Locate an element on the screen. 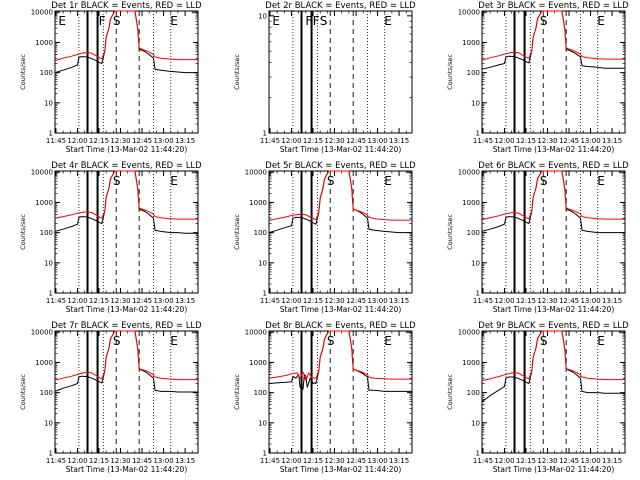  panel-title: Det 6r BLACK = Events, RED = LLD is located at coordinates (553, 166).